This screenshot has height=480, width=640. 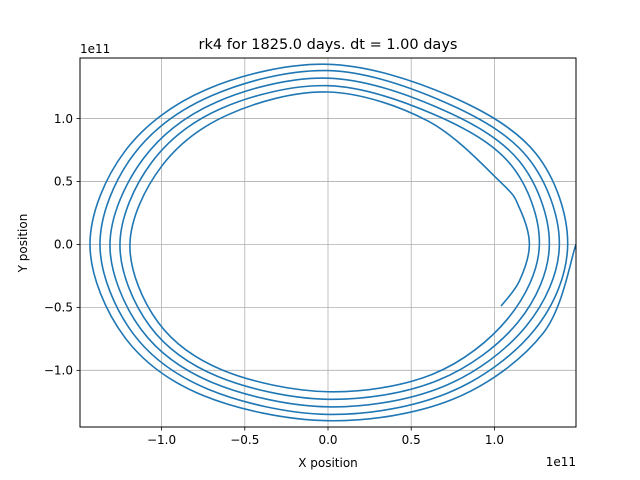 What do you see at coordinates (494, 440) in the screenshot?
I see `x-tick-label: 1.0` at bounding box center [494, 440].